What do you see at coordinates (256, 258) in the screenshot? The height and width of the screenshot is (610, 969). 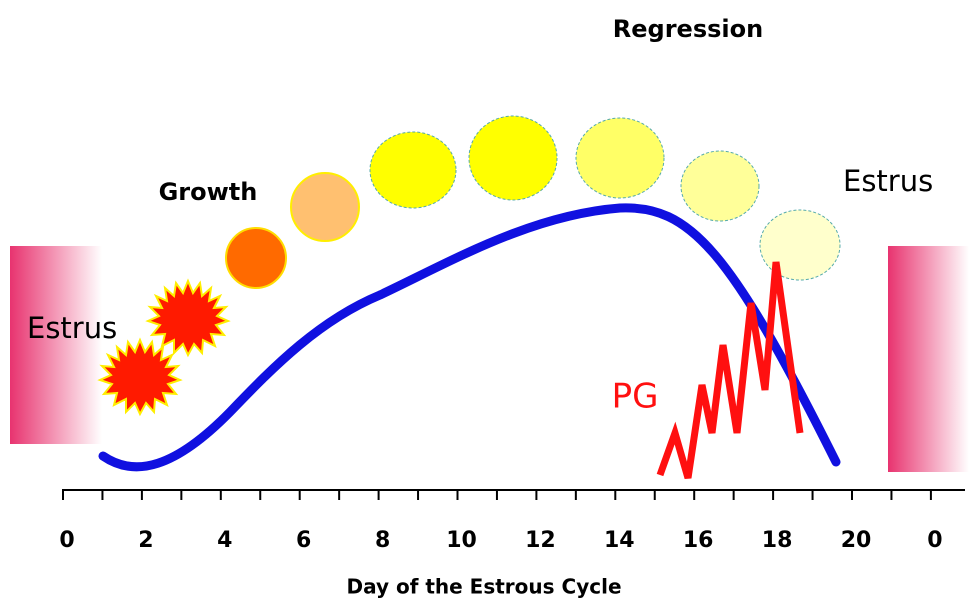 I see `follicle` at bounding box center [256, 258].